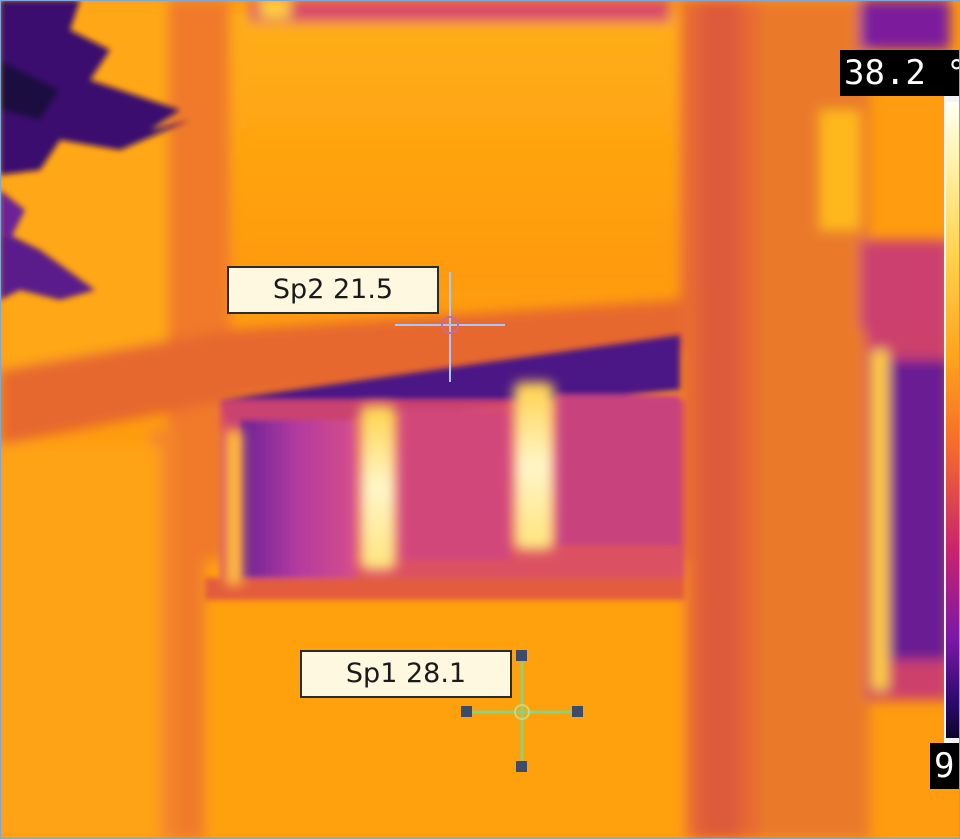 This screenshot has width=960, height=839. I want to click on scale-bottom-cap, so click(952, 740).